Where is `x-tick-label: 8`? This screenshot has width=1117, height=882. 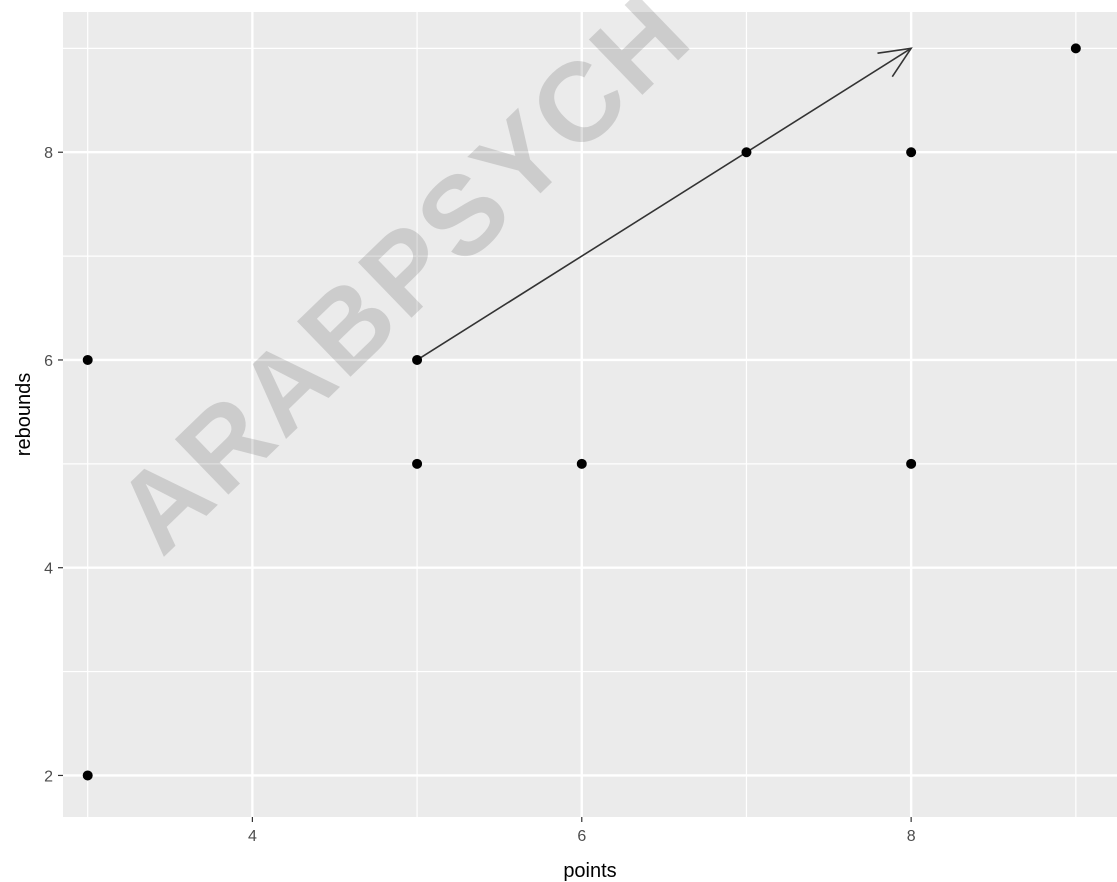
x-tick-label: 8 is located at coordinates (911, 836).